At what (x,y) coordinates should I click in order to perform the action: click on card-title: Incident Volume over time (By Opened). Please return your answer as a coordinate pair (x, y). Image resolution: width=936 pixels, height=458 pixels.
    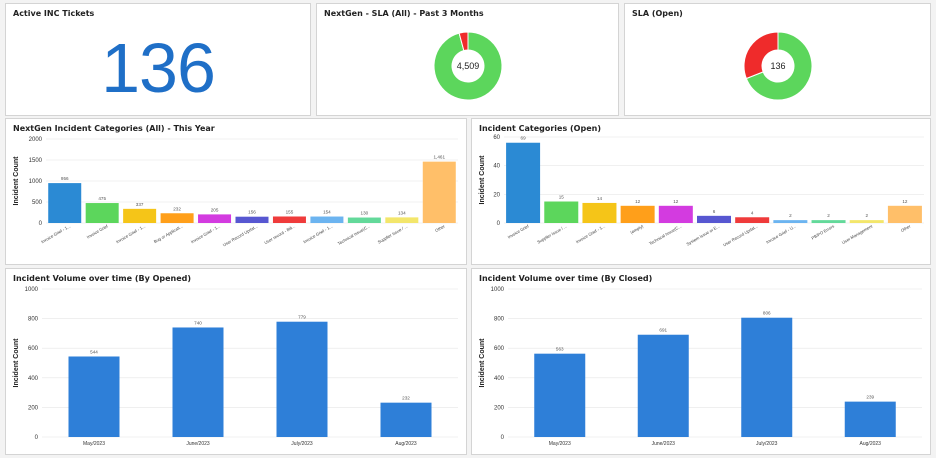
    Looking at the image, I should click on (102, 278).